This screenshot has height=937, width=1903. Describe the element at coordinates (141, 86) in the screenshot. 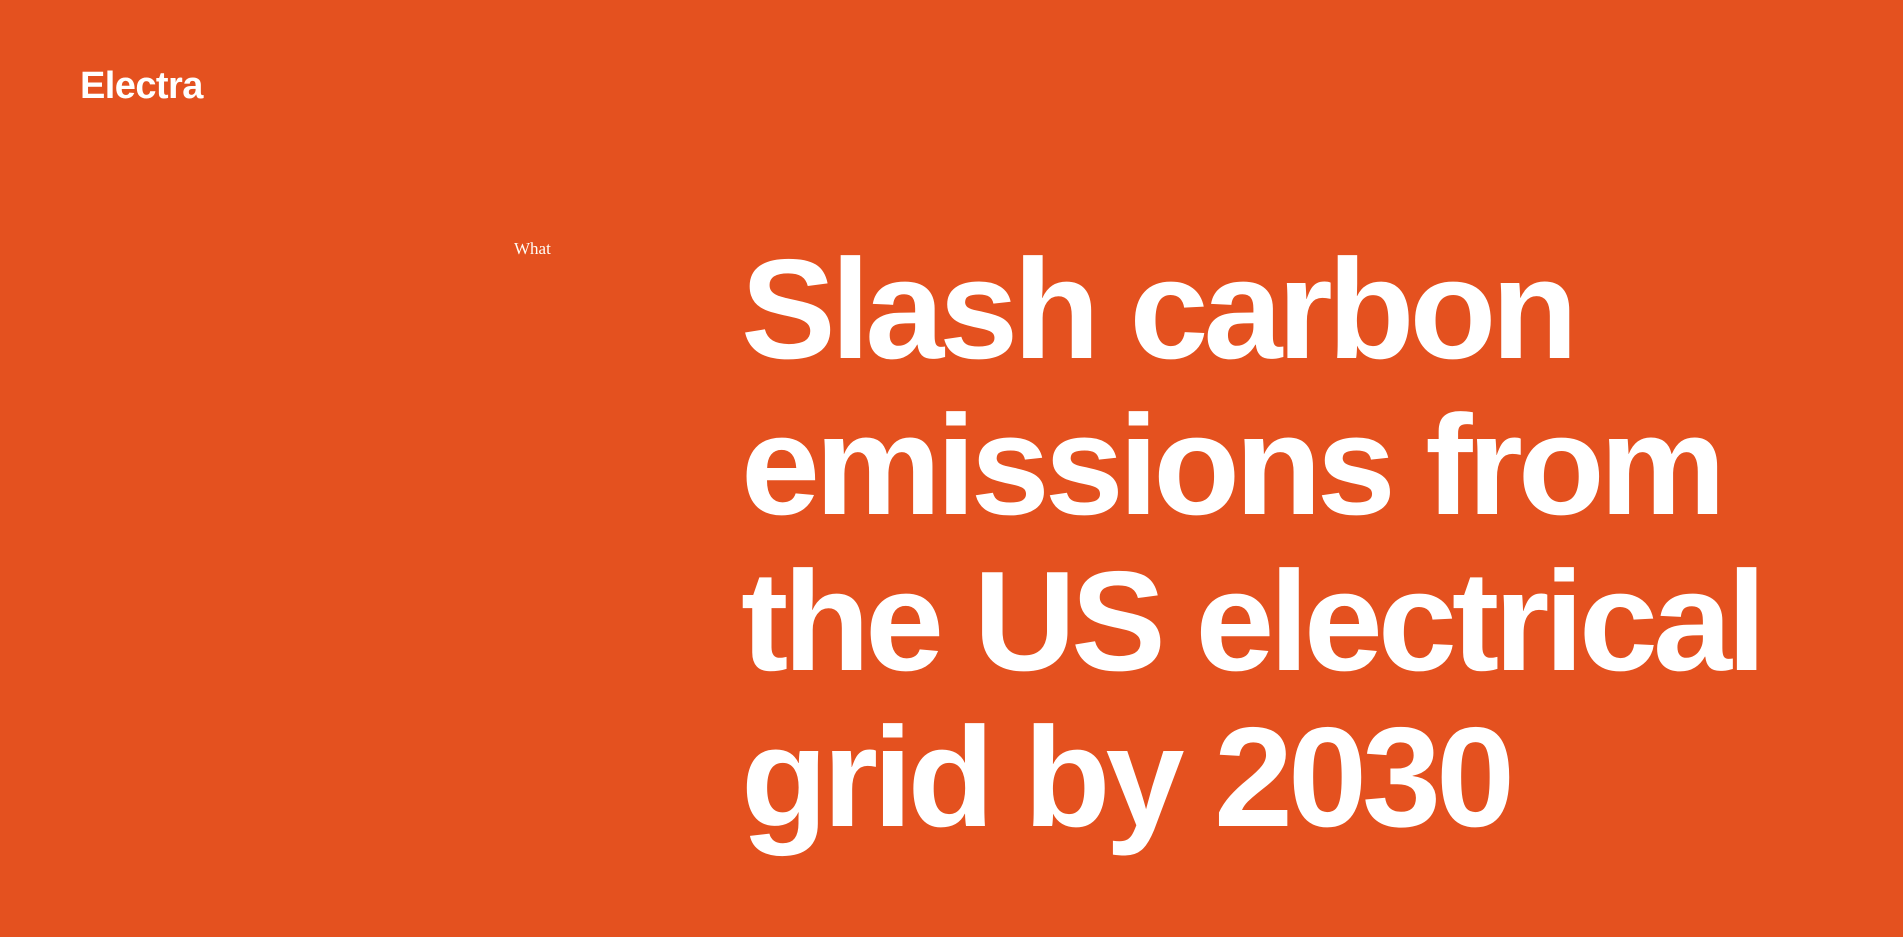

I see `brand-logo: Electra` at that location.